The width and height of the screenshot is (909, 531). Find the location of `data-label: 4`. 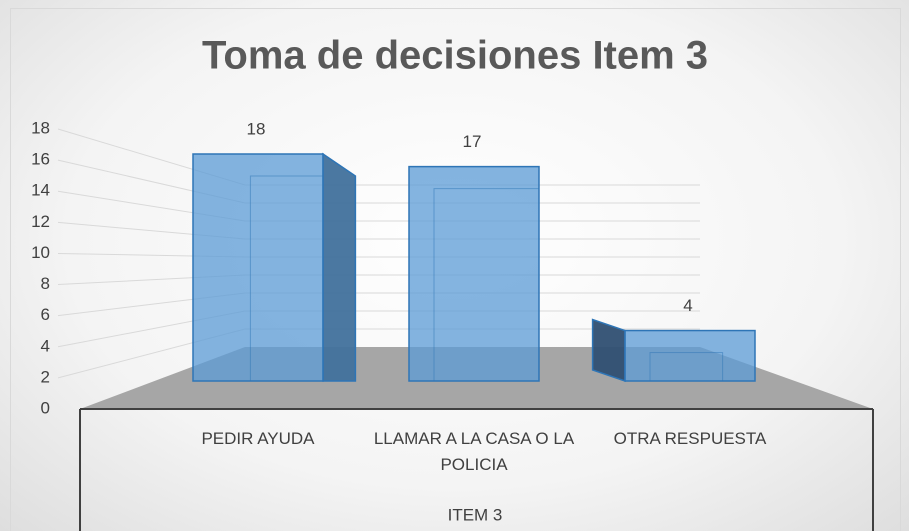

data-label: 4 is located at coordinates (687, 305).